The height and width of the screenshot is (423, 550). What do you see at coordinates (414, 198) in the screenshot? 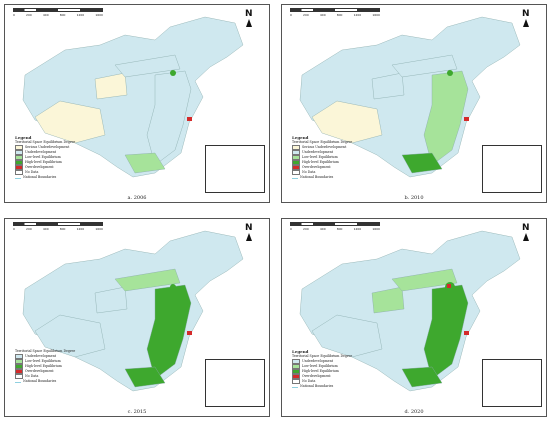
I see `panel-caption: b. 2010` at bounding box center [414, 198].